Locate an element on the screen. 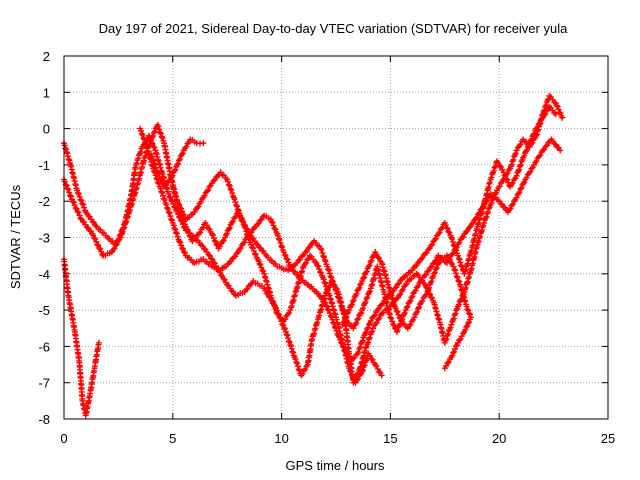  y-tick-label: -3 is located at coordinates (44, 238).